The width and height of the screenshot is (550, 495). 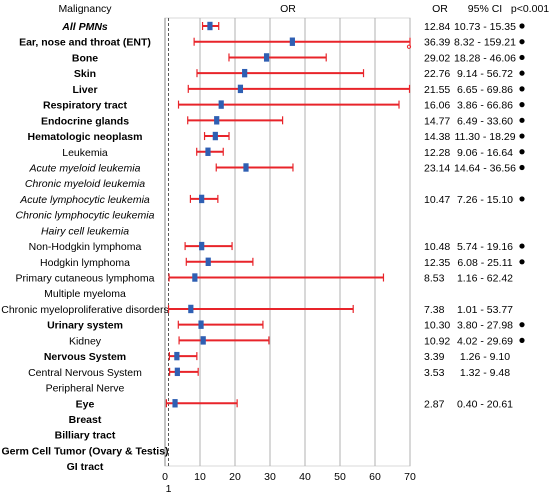 What do you see at coordinates (485, 43) in the screenshot?
I see `ci-value: 8.32 - 159.21` at bounding box center [485, 43].